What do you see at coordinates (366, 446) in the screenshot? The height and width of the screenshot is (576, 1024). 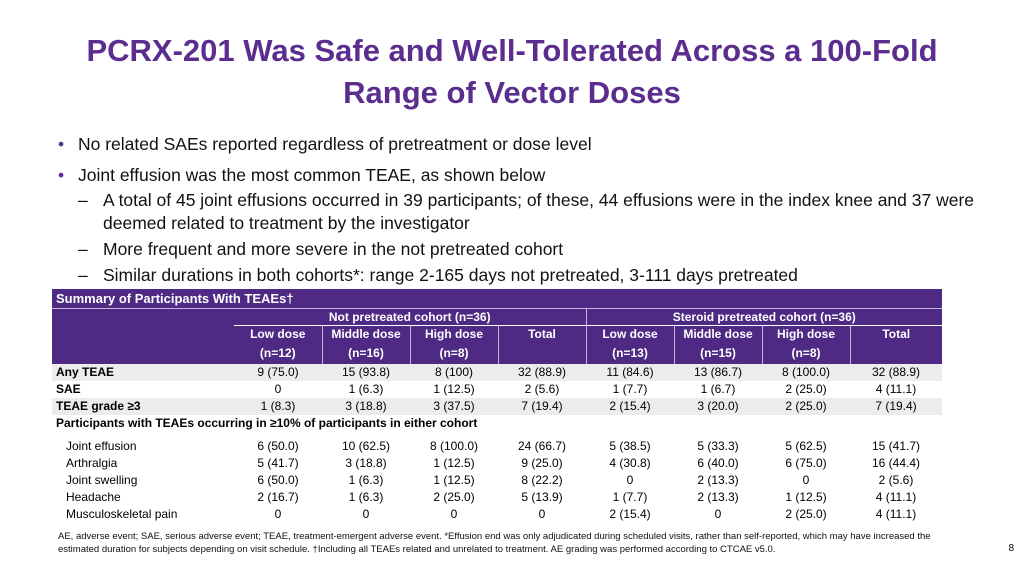 I see `cell: 10 (62.5)` at bounding box center [366, 446].